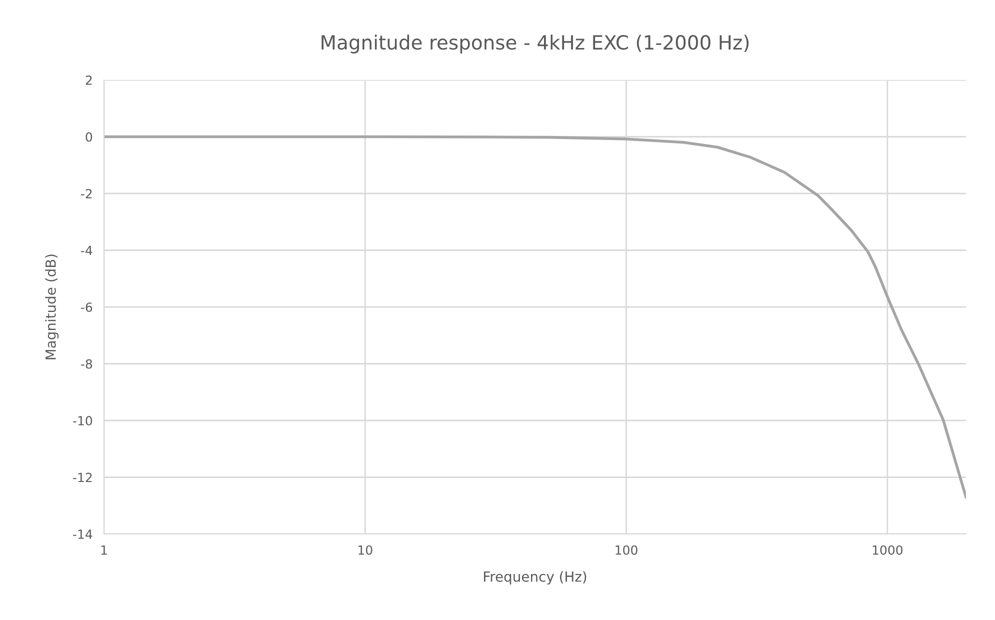 The height and width of the screenshot is (620, 995). I want to click on x-axis-title: Frequency (Hz), so click(535, 578).